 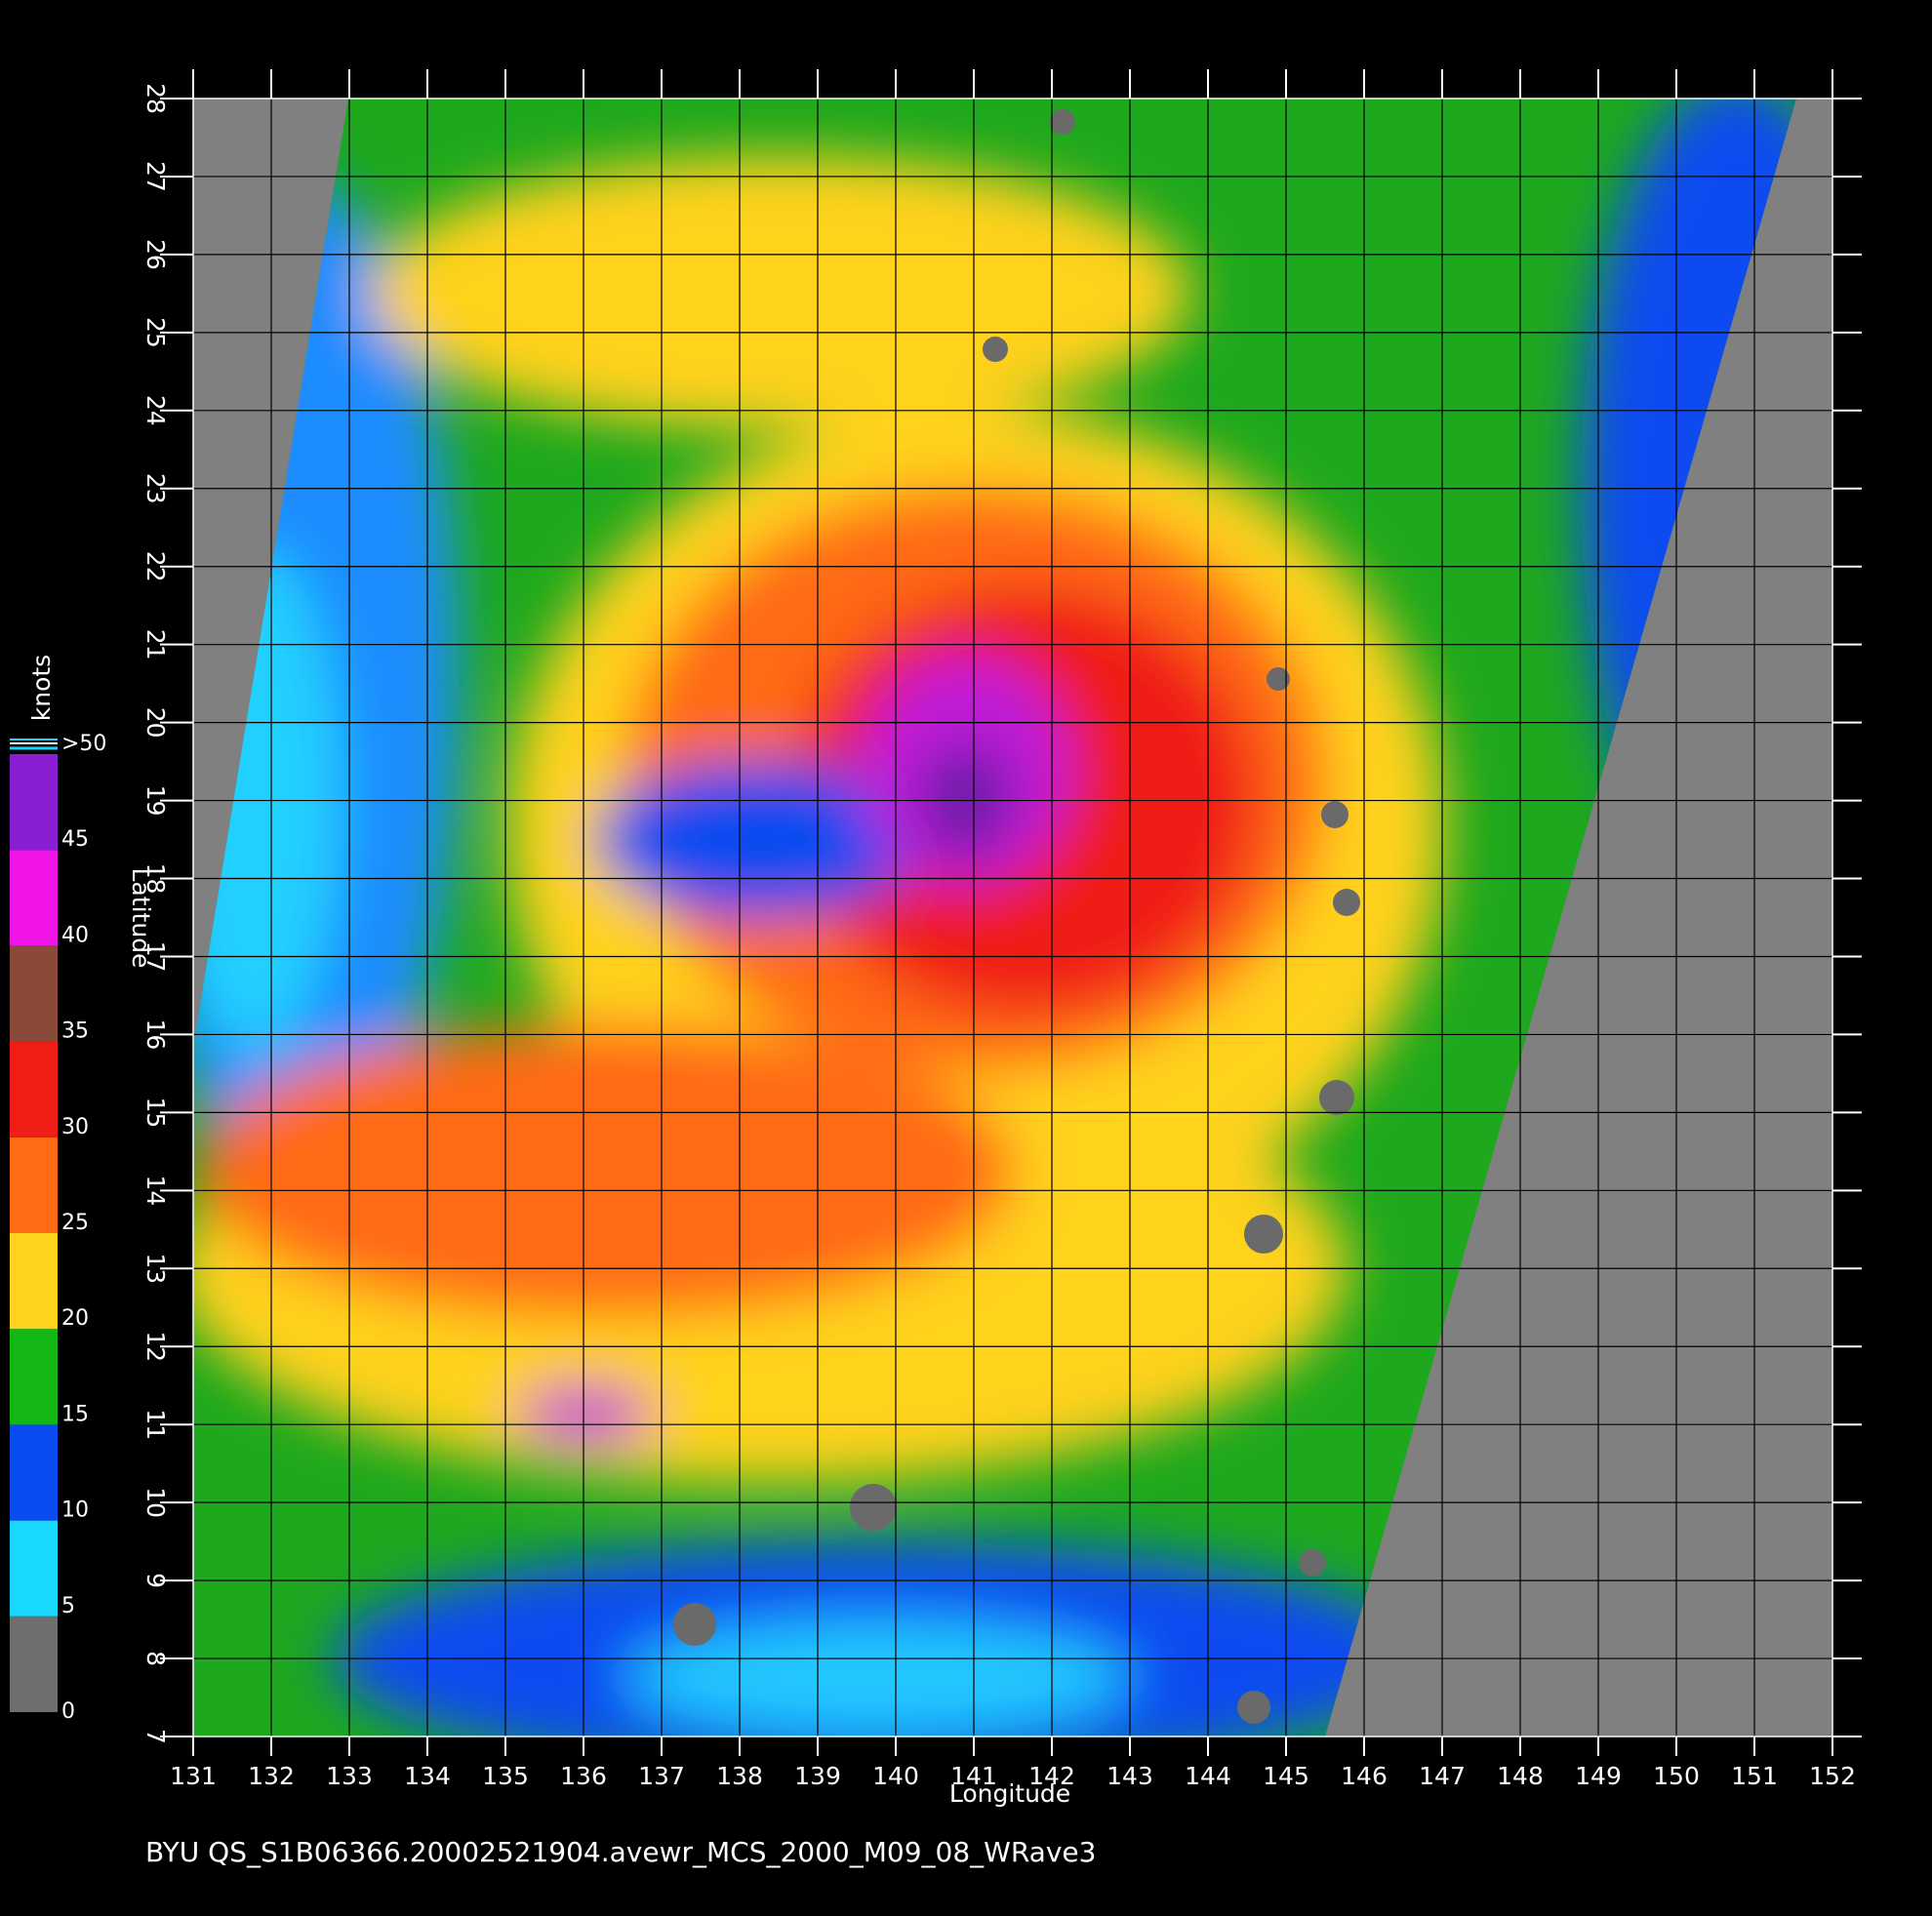 I want to click on y-tick-label: 25, so click(x=155, y=332).